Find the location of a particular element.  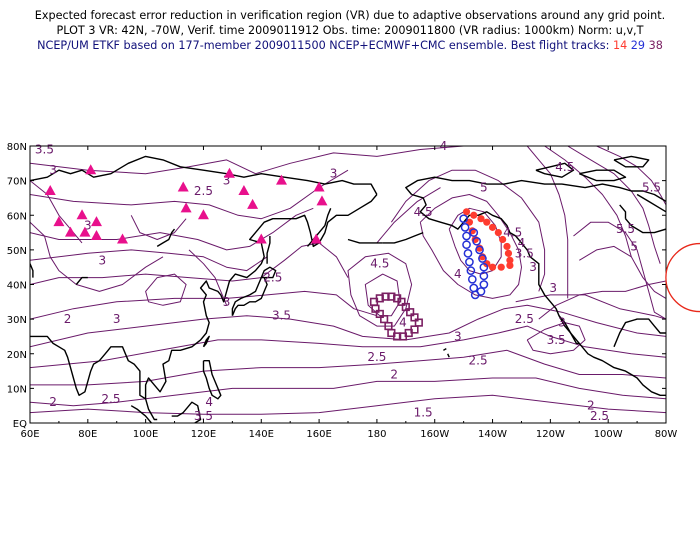

lat-label: EQ is located at coordinates (20, 424).